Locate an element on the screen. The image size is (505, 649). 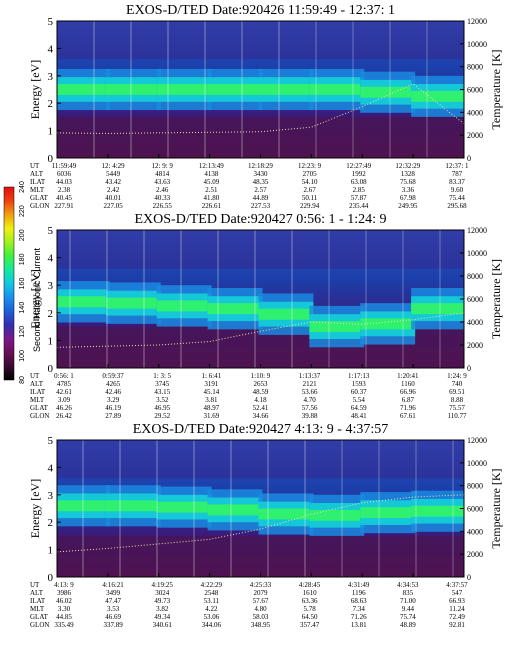
table-cell: 227.91 is located at coordinates (64, 206).